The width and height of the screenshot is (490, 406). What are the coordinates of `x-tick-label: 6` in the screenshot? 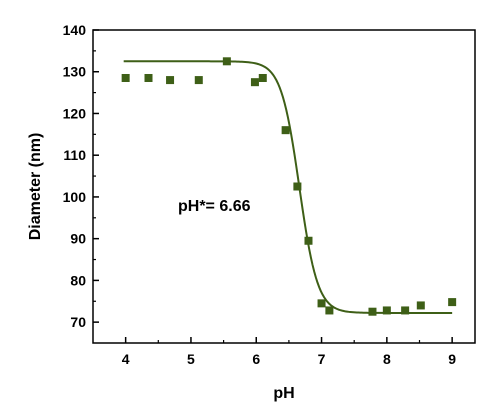 It's located at (256, 359).